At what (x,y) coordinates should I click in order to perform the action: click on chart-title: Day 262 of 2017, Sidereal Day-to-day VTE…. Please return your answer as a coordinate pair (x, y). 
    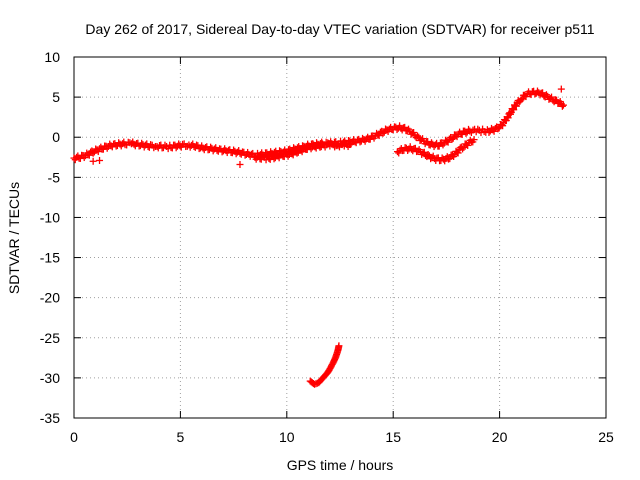
    Looking at the image, I should click on (339, 29).